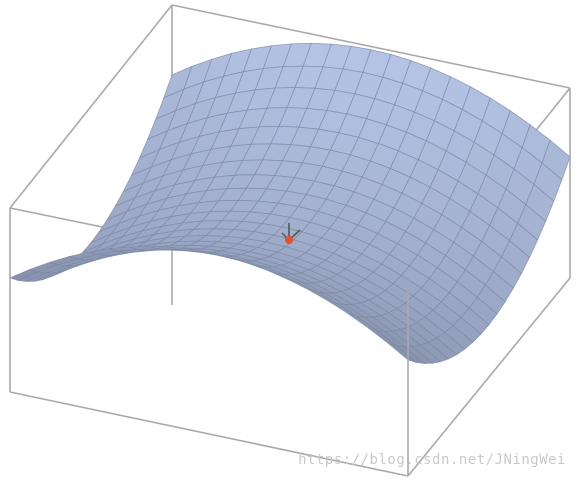 The width and height of the screenshot is (578, 480). Describe the element at coordinates (291, 233) in the screenshot. I see `saddle-point-marker` at that location.